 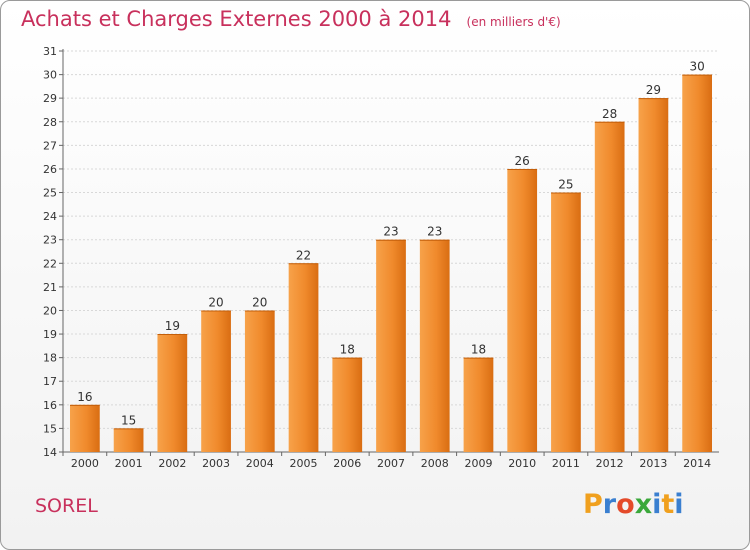 I want to click on chart-title: Achats et Charges Externes 2000 à 2014, so click(x=236, y=19).